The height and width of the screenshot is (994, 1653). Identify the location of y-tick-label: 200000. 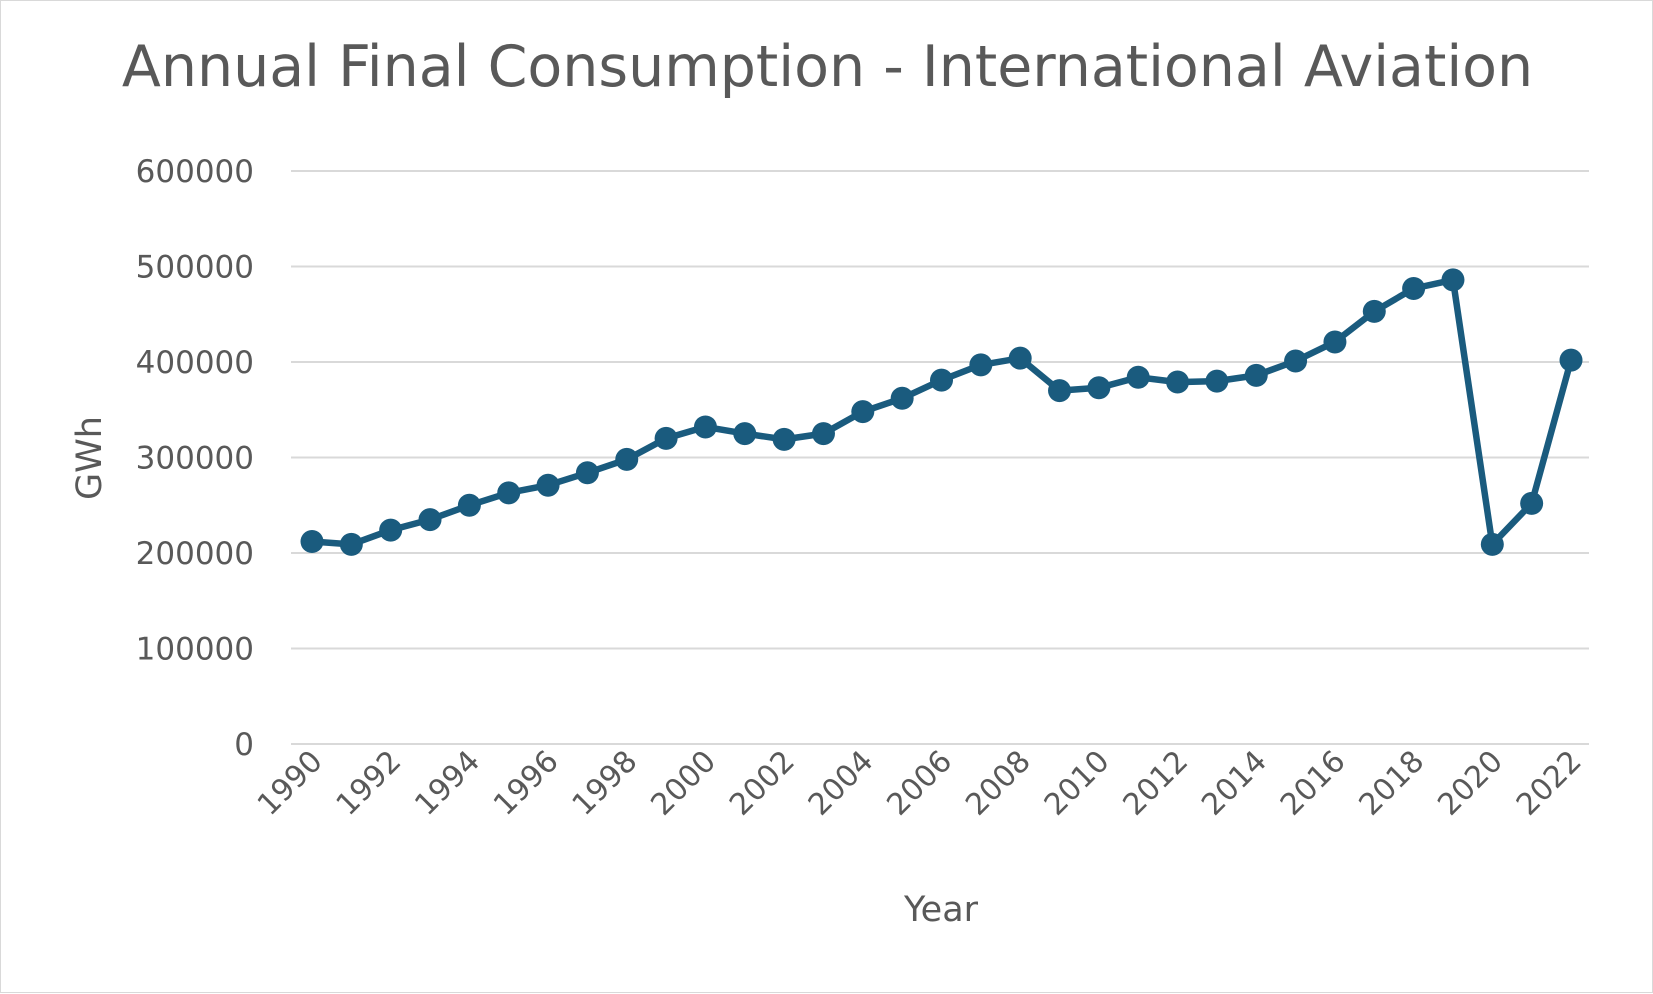
(195, 554).